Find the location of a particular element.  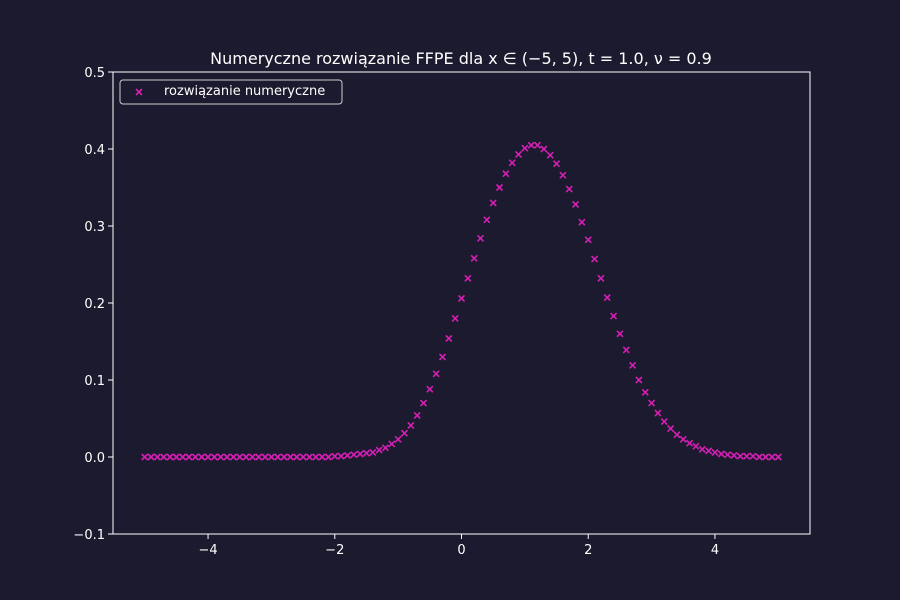

x-tick-label: −4 is located at coordinates (207, 550).